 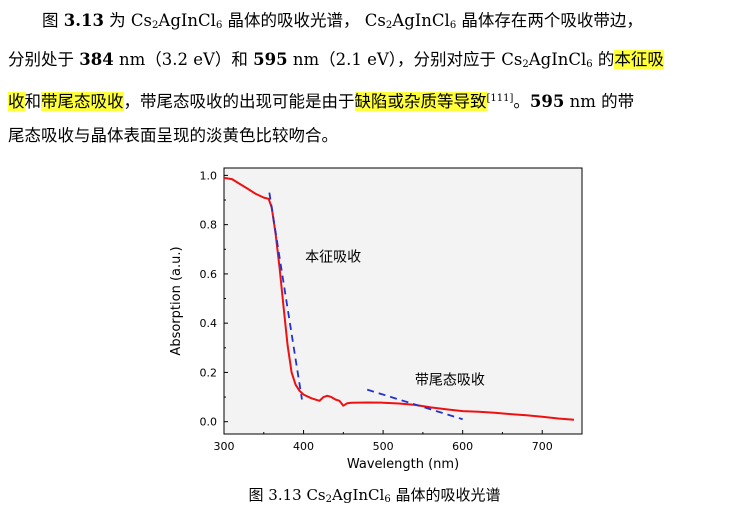 What do you see at coordinates (462, 446) in the screenshot?
I see `x-tick-label: 600` at bounding box center [462, 446].